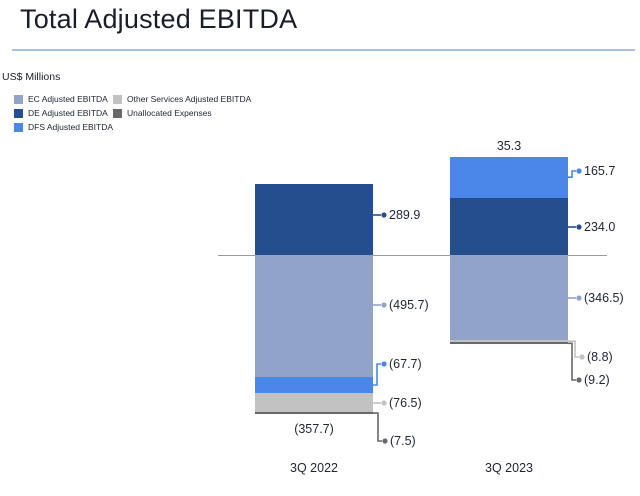 The width and height of the screenshot is (640, 496). Describe the element at coordinates (405, 364) in the screenshot. I see `value-label: (67.7)` at that location.